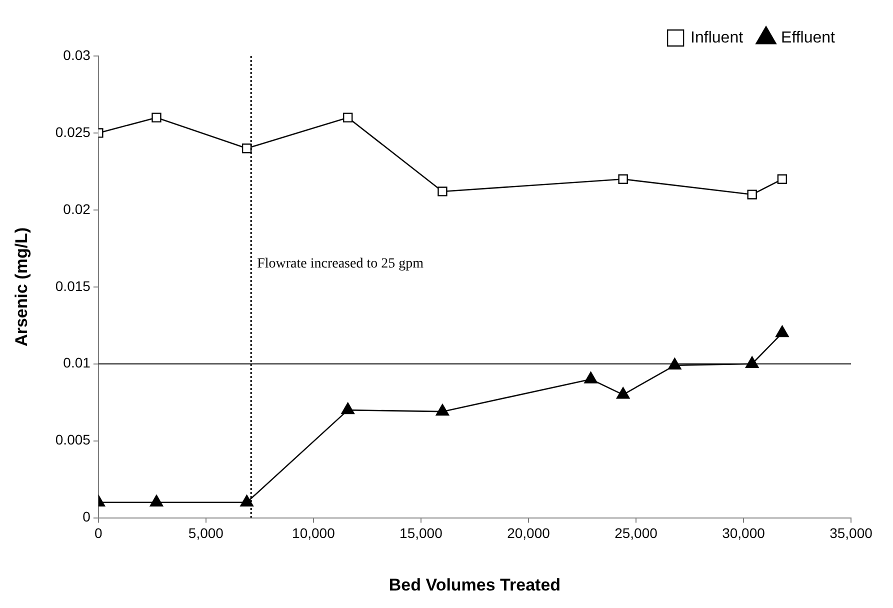 The width and height of the screenshot is (893, 608). What do you see at coordinates (86, 516) in the screenshot?
I see `y-tick-label: 0` at bounding box center [86, 516].